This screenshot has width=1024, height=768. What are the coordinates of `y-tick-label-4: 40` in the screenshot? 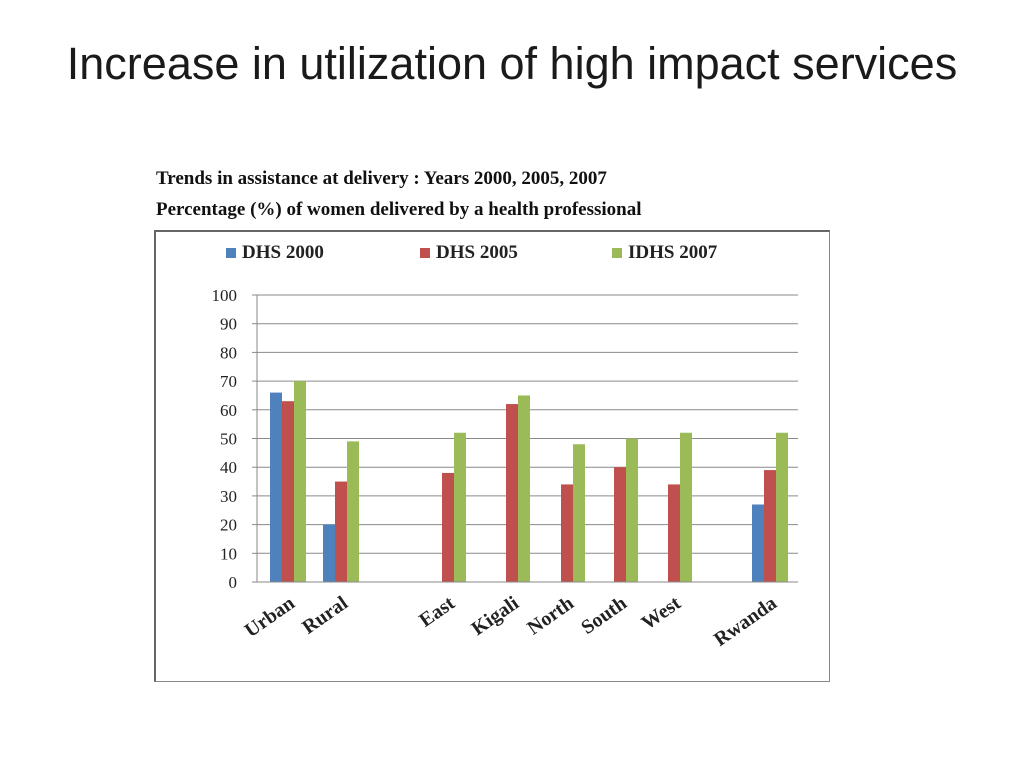 It's located at (228, 467).